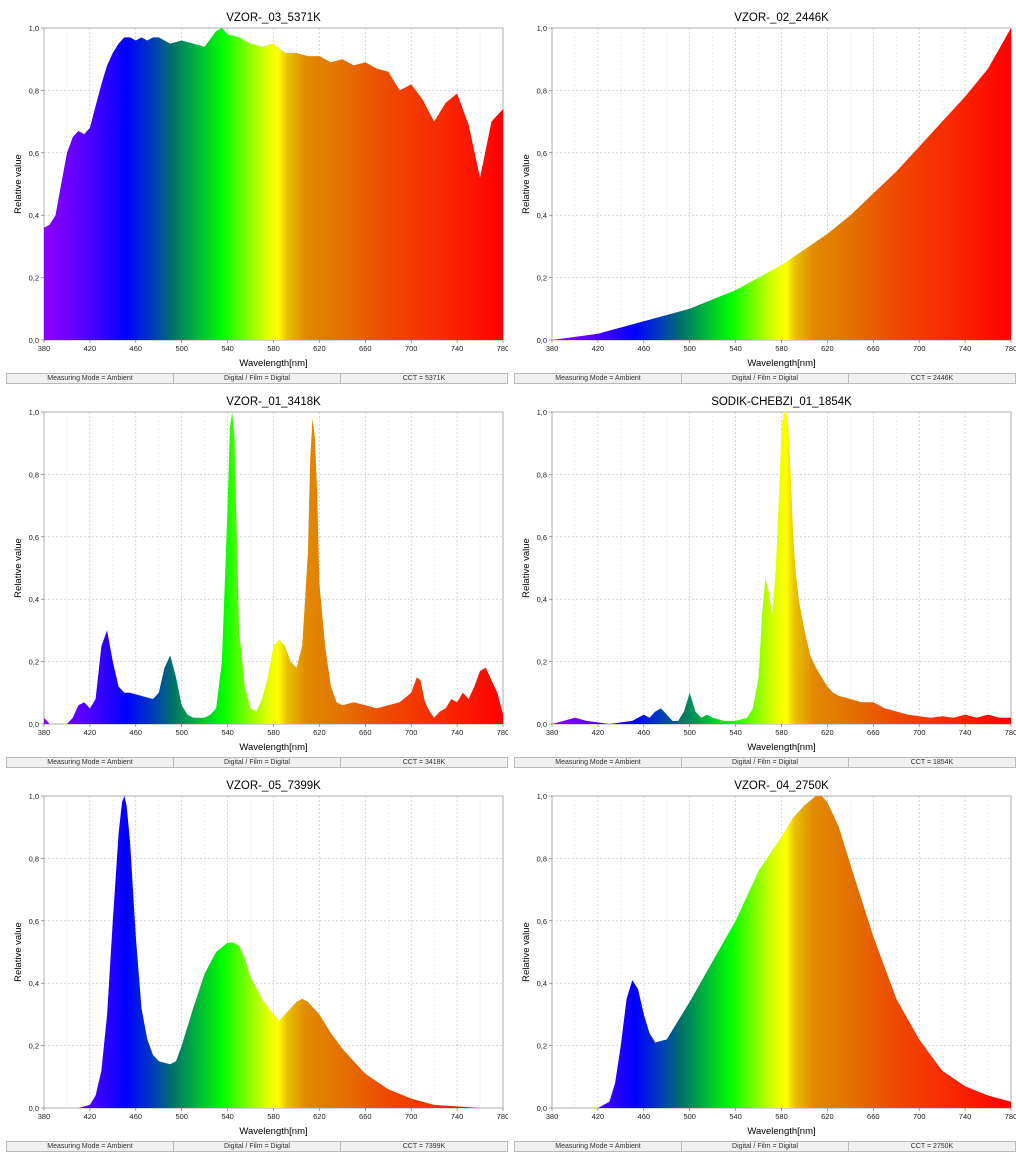 This screenshot has height=1153, width=1016. I want to click on status-field: CCT = 2750K, so click(932, 1146).